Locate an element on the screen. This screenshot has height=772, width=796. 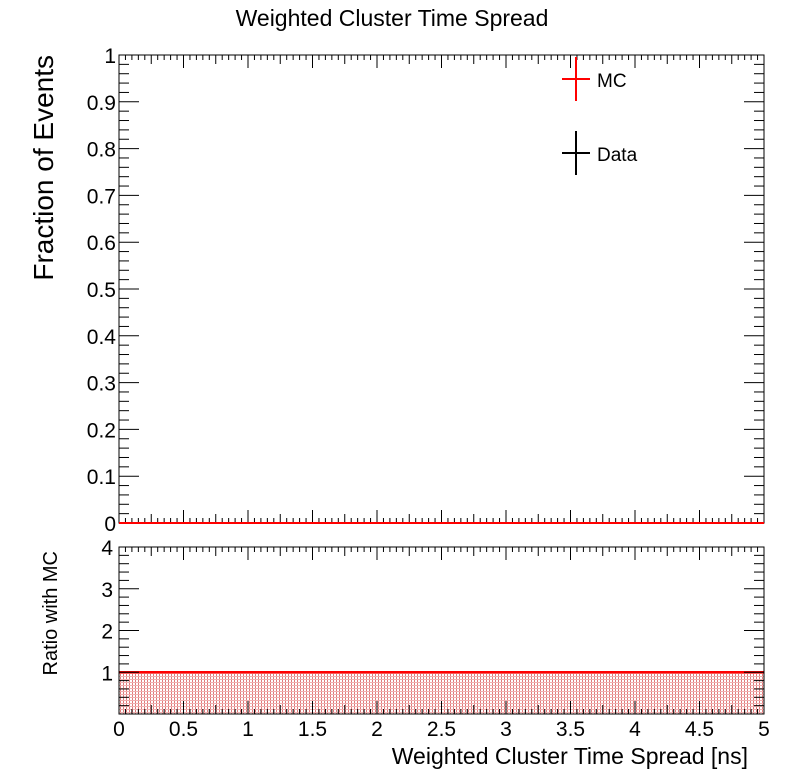
main-y-tick-label: 0.9 is located at coordinates (101, 103).